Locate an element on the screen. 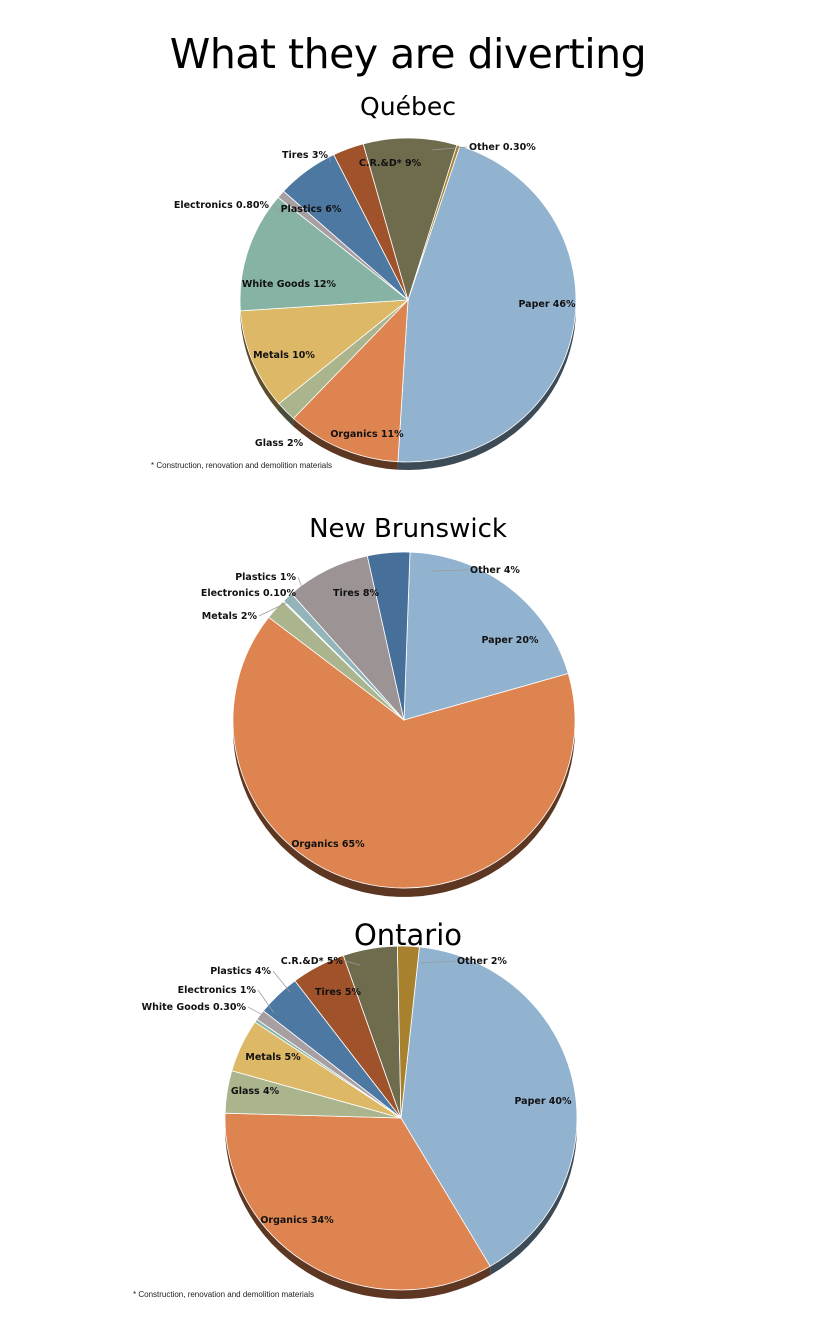 The image size is (816, 1344). data-label: Glass 2% is located at coordinates (279, 443).